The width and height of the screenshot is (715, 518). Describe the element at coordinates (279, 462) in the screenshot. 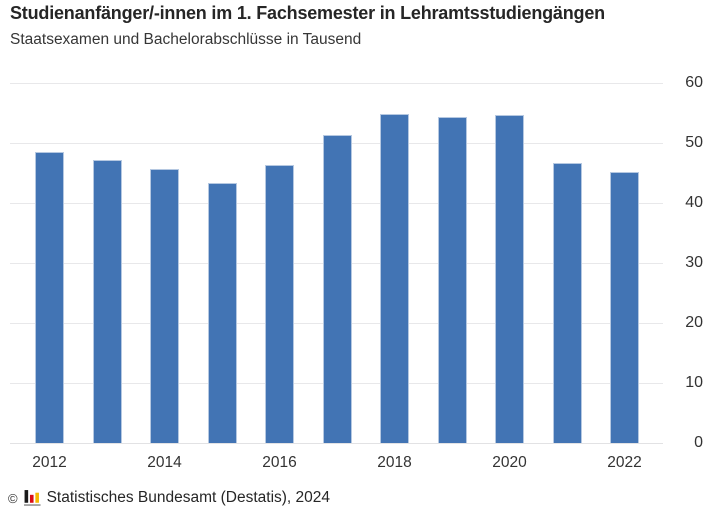

I see `x-tick-label-2016: 2016` at that location.